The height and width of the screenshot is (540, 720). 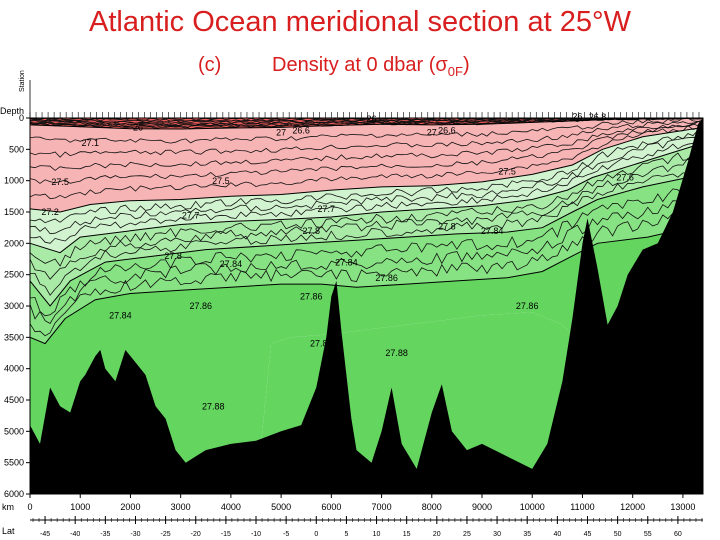 What do you see at coordinates (507, 171) in the screenshot?
I see `contour-label-12: 27.5` at bounding box center [507, 171].